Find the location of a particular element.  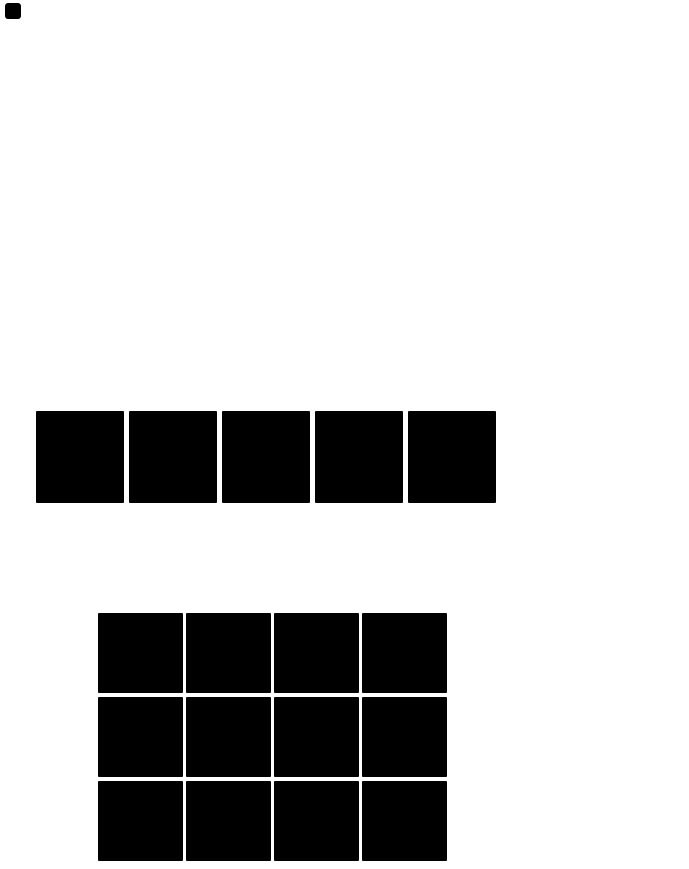

micrograph-clp1-tgnsm-dba-dapi is located at coordinates (228, 737).